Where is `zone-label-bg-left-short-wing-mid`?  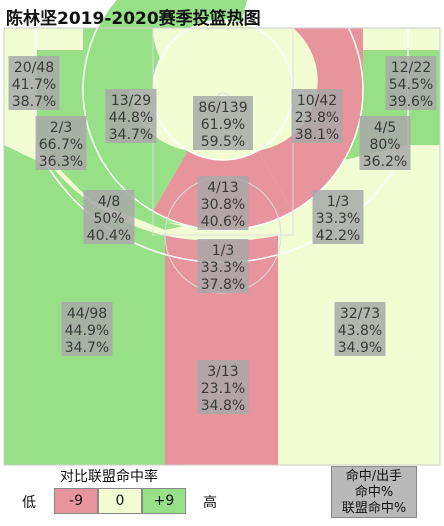
zone-label-bg-left-short-wing-mid is located at coordinates (61, 143).